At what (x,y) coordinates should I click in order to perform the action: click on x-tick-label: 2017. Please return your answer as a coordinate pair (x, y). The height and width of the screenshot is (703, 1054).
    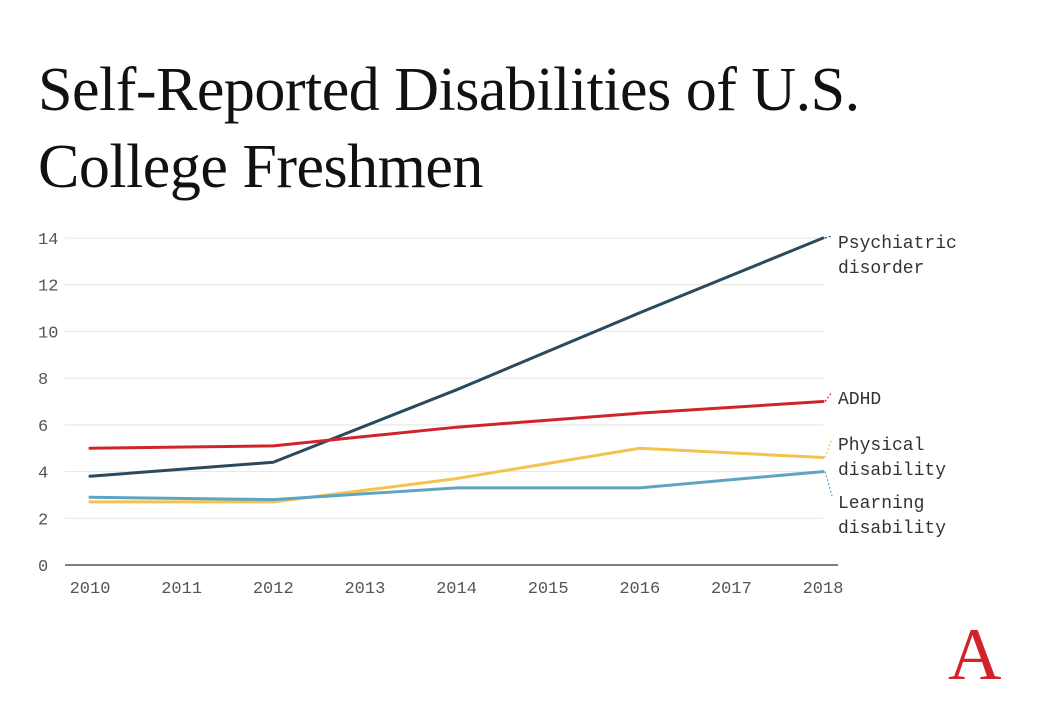
    Looking at the image, I should click on (731, 589).